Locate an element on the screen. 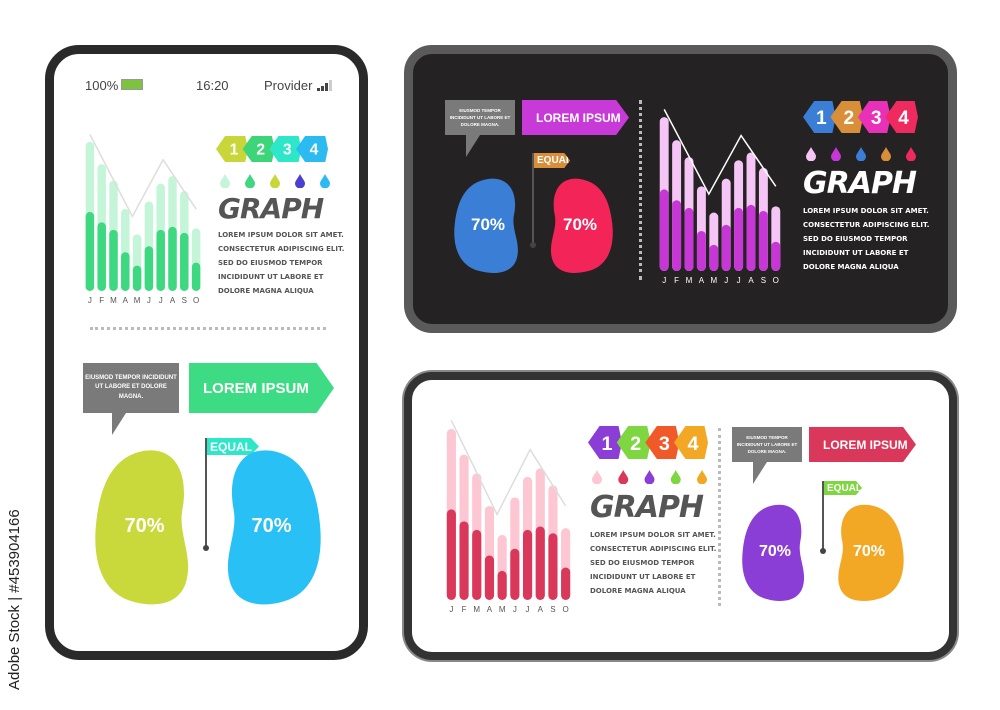  step-number: 4 is located at coordinates (692, 444).